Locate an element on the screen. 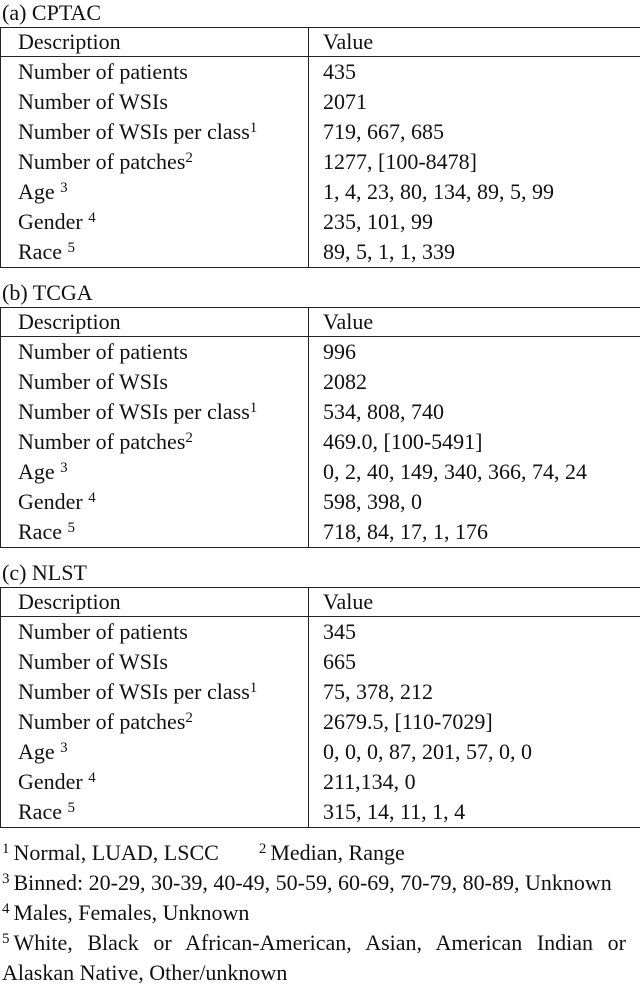  table-row: Number of WSIs per class1 75, 378, 212 is located at coordinates (320, 692).